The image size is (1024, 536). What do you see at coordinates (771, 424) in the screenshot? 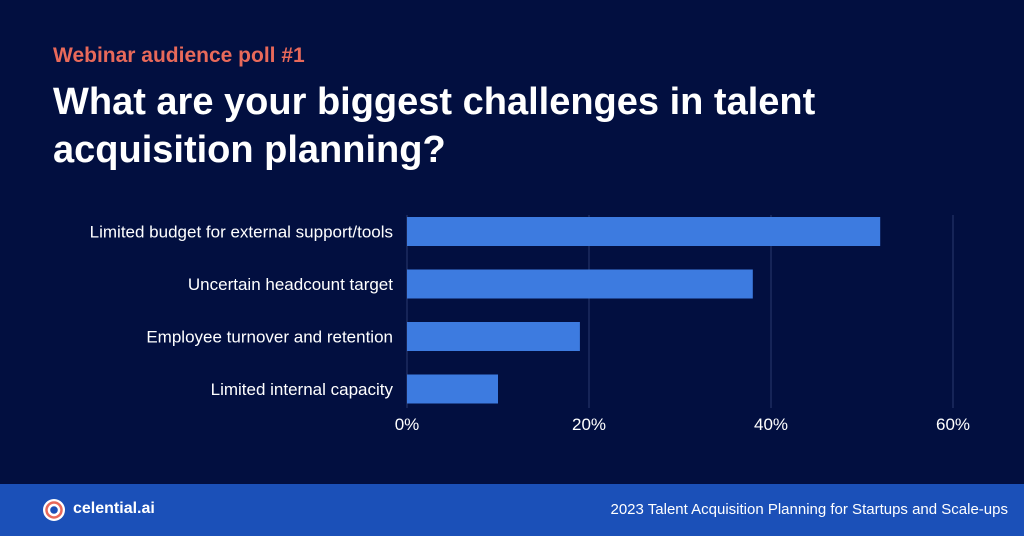
I see `x-tick-label: 40%` at bounding box center [771, 424].